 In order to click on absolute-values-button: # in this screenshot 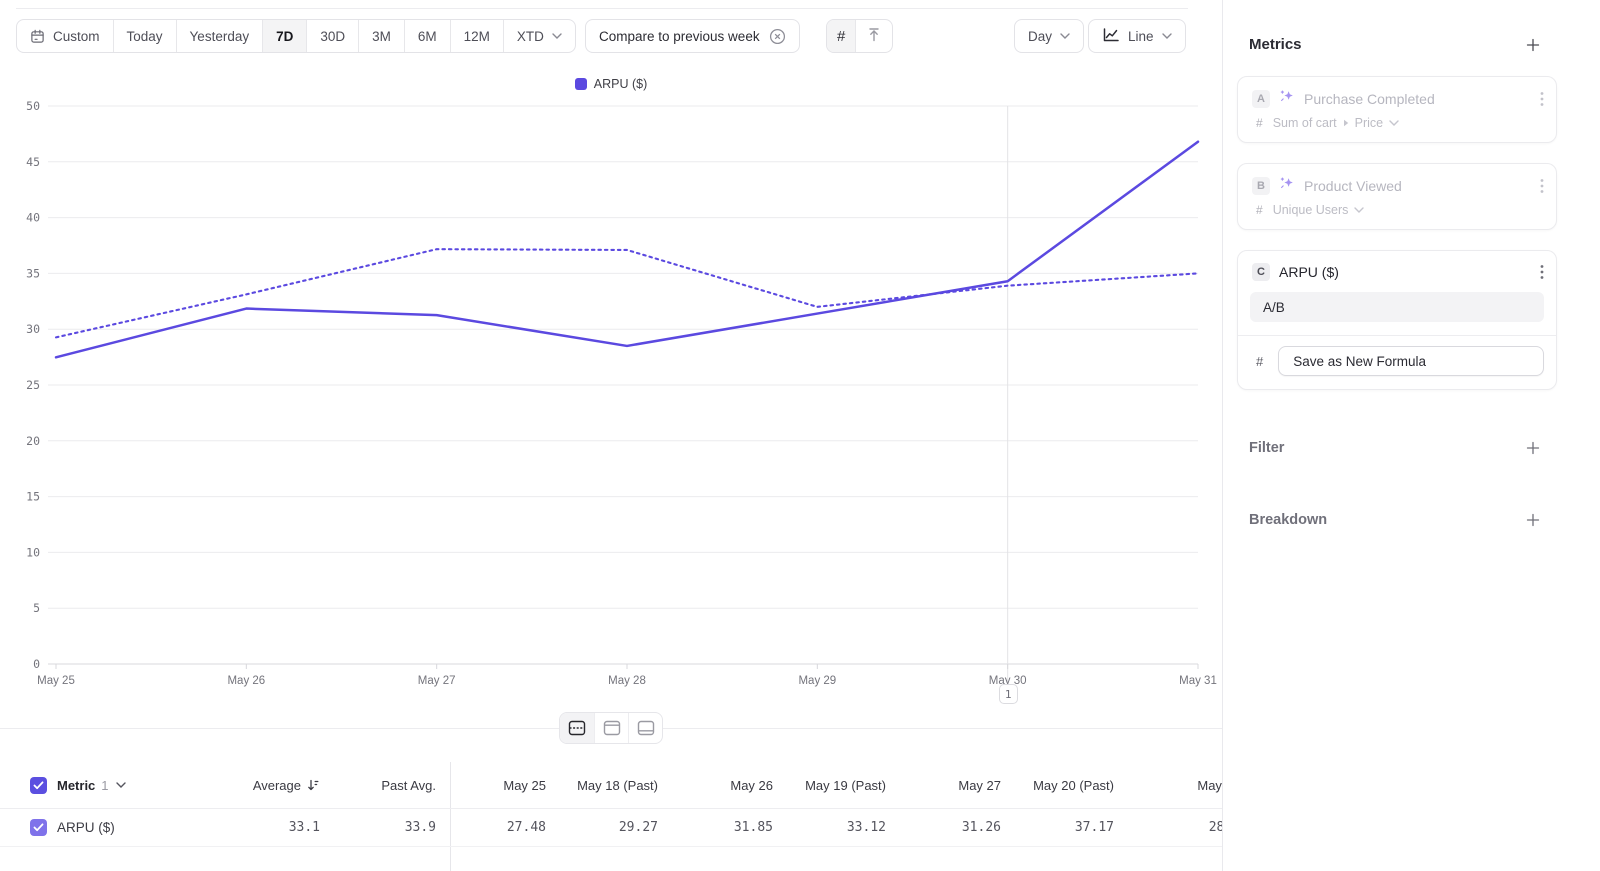, I will do `click(841, 36)`.